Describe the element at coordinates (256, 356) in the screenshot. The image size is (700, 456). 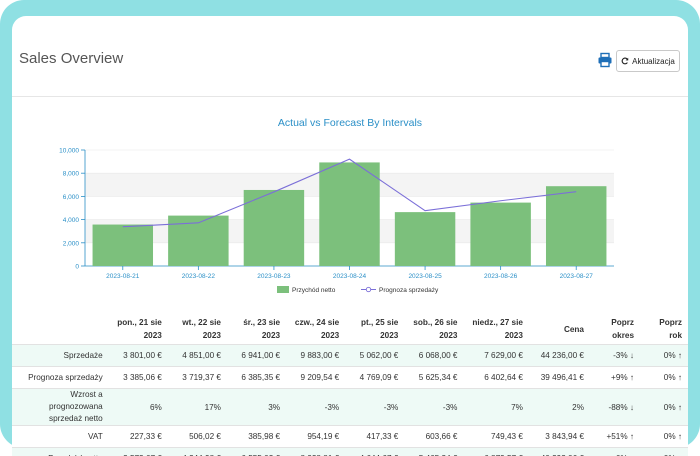
I see `table-cell: 6 941,00 €` at that location.